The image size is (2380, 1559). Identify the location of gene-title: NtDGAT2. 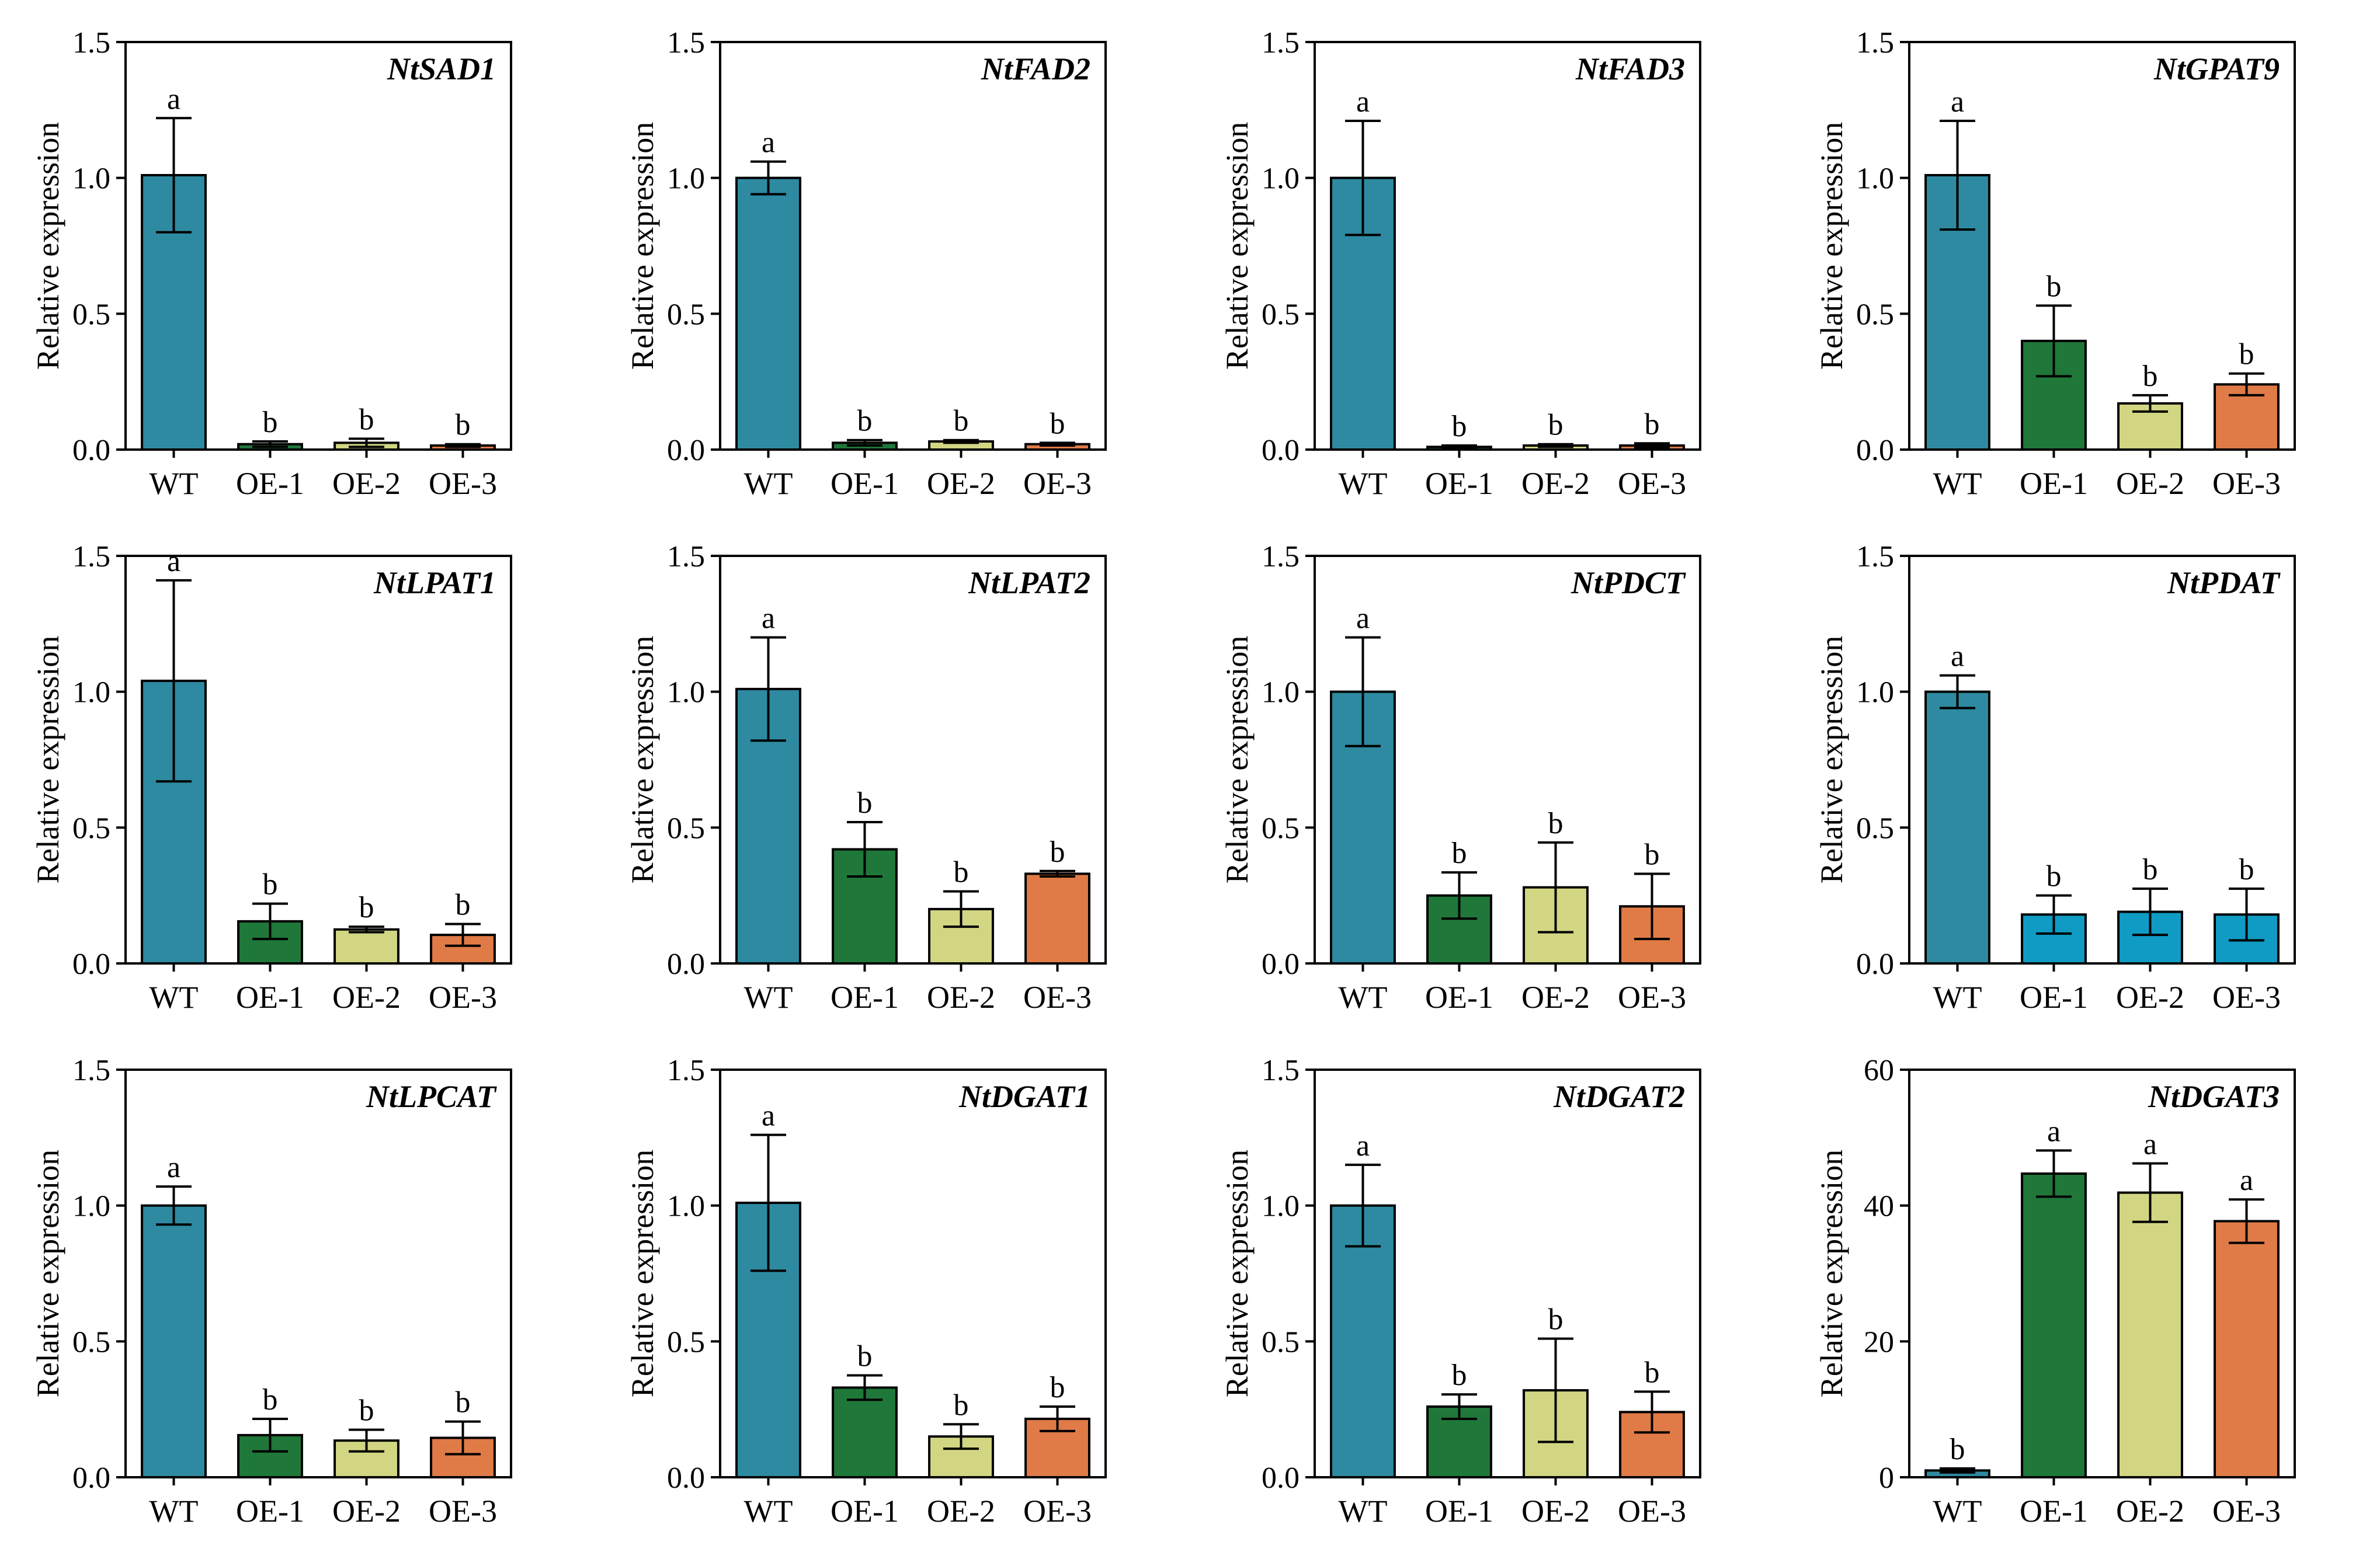
(1619, 1096).